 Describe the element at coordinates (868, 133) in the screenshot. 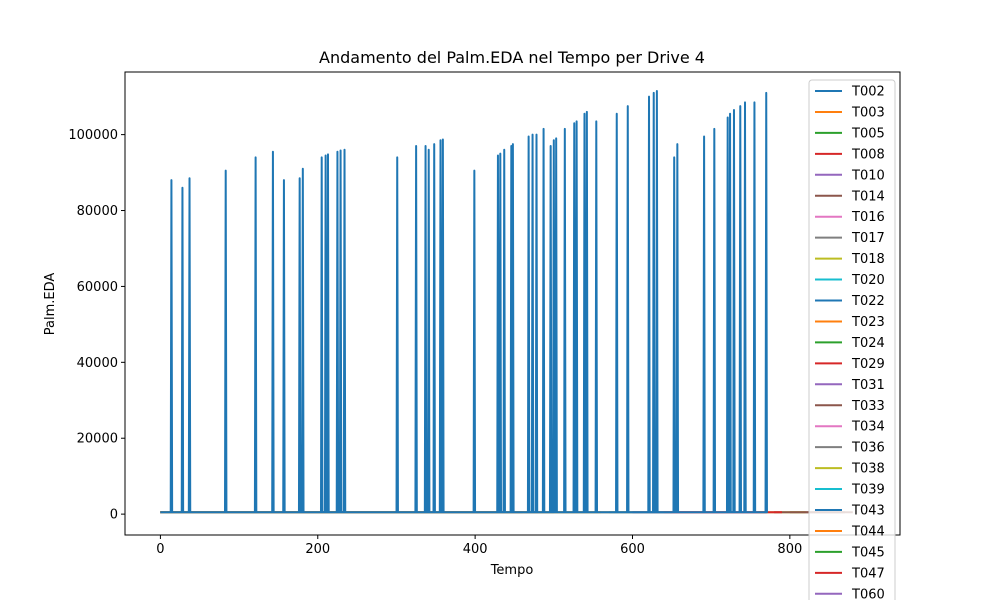

I see `legend-label-t005: T005` at that location.